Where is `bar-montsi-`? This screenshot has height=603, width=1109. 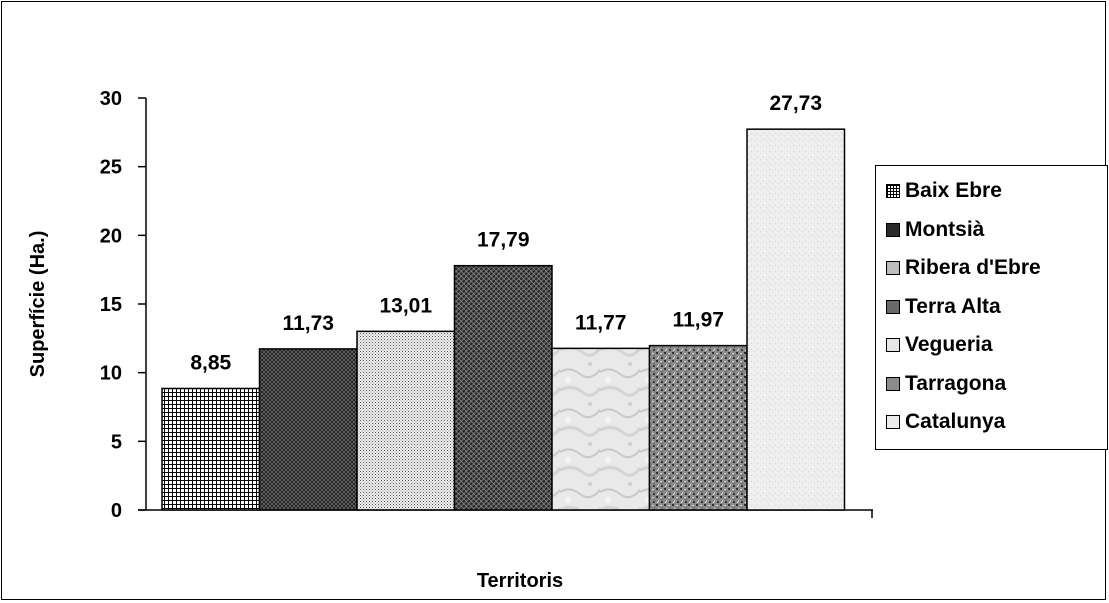
bar-montsi- is located at coordinates (308, 429).